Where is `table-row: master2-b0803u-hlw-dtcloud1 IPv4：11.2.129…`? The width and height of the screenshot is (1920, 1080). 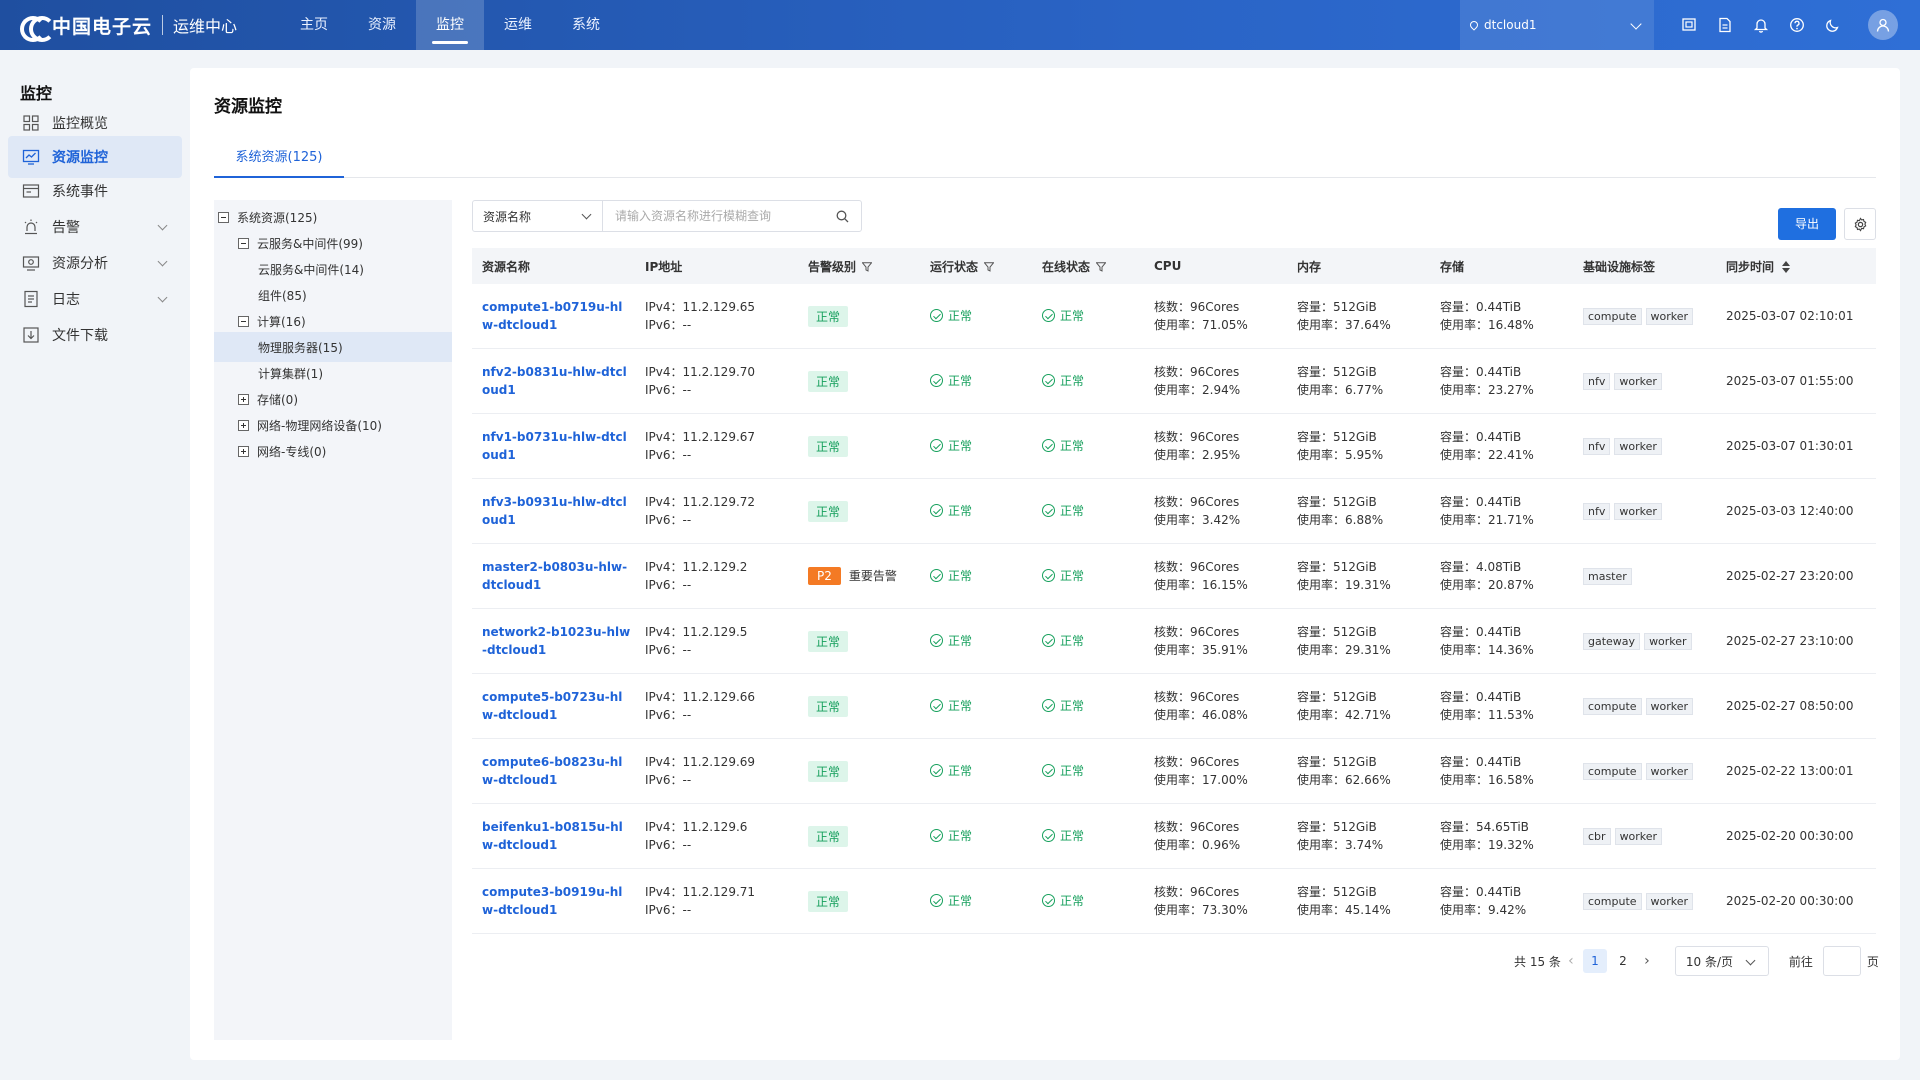 table-row: master2-b0803u-hlw-dtcloud1 IPv4：11.2.129… is located at coordinates (1174, 576).